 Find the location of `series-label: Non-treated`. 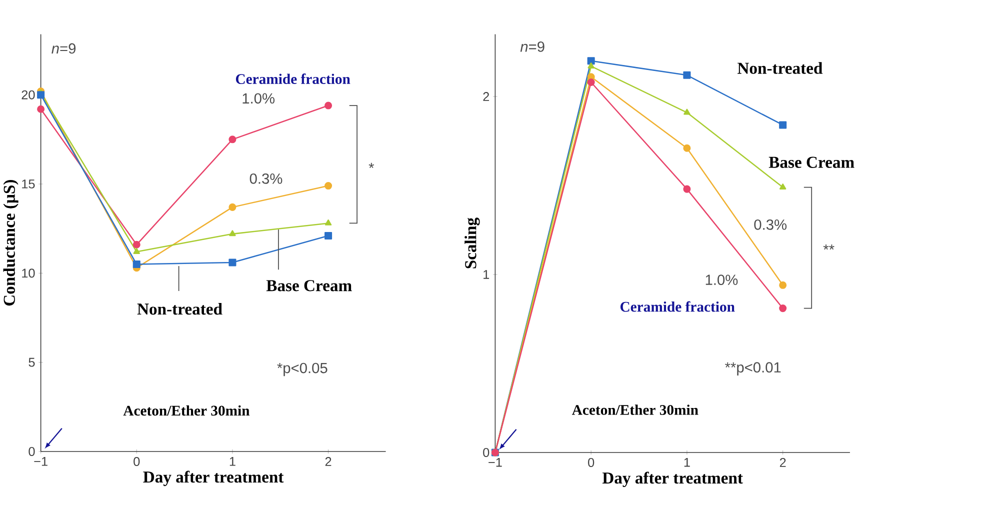

series-label: Non-treated is located at coordinates (780, 68).